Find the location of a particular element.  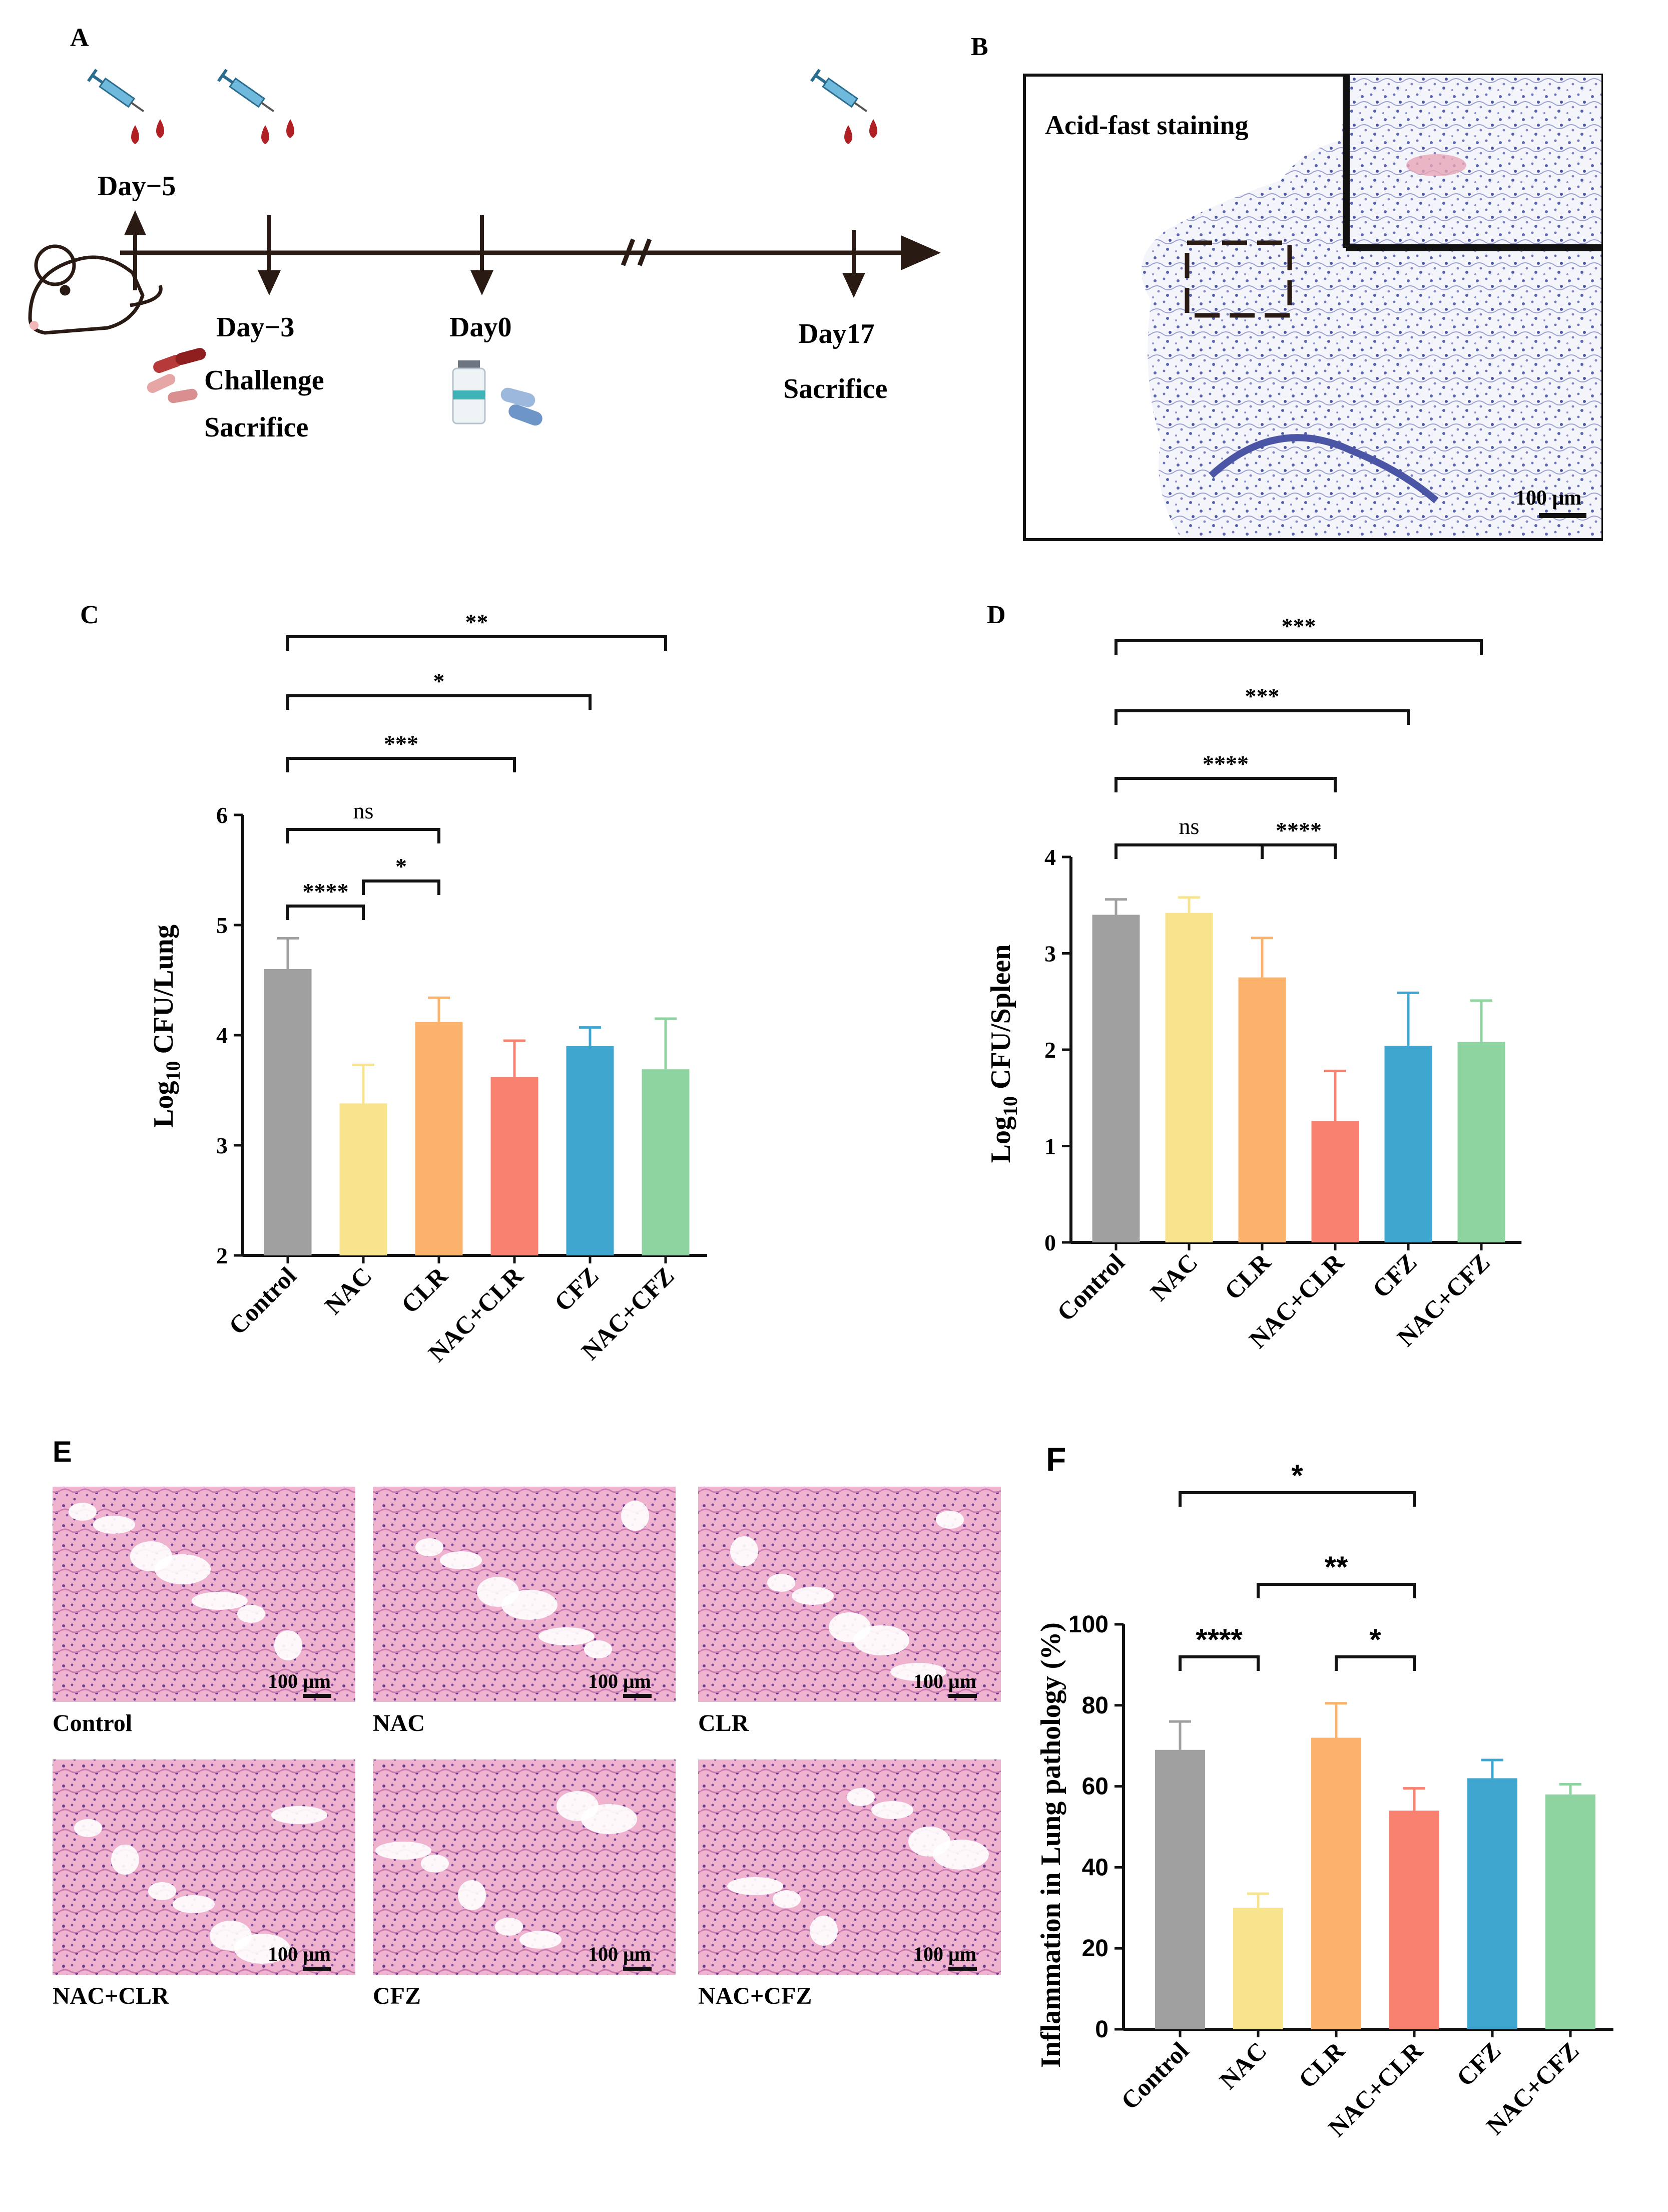

panel-b: B Acid-fast staining 100 μm is located at coordinates (1287, 287).